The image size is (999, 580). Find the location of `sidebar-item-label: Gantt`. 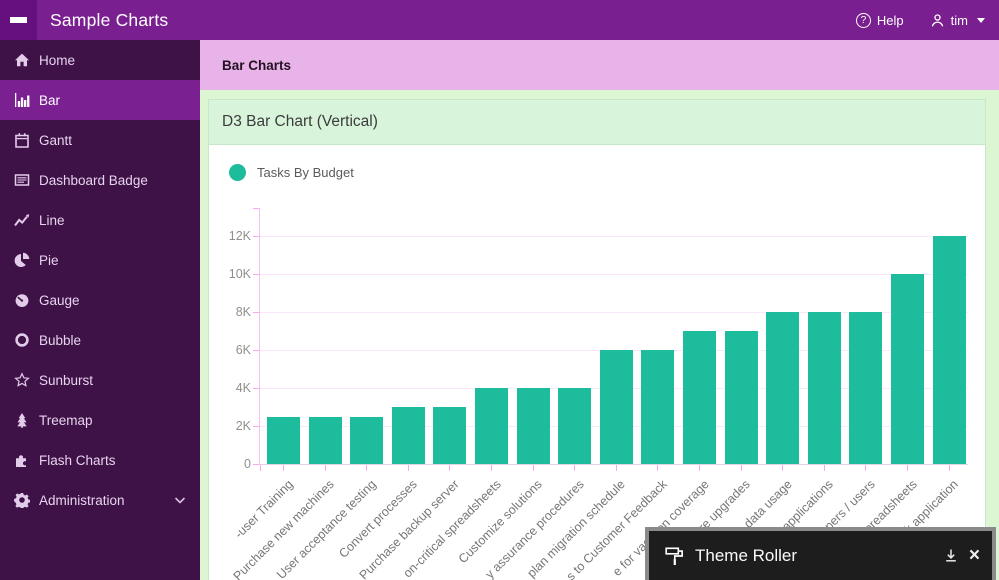

sidebar-item-label: Gantt is located at coordinates (56, 140).